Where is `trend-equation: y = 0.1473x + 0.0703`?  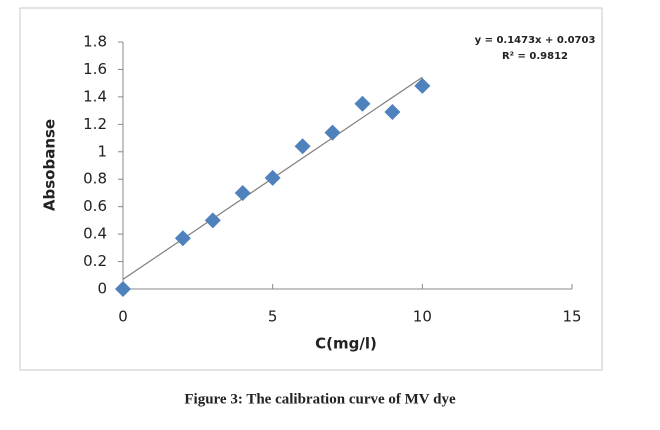
trend-equation: y = 0.1473x + 0.0703 is located at coordinates (535, 40).